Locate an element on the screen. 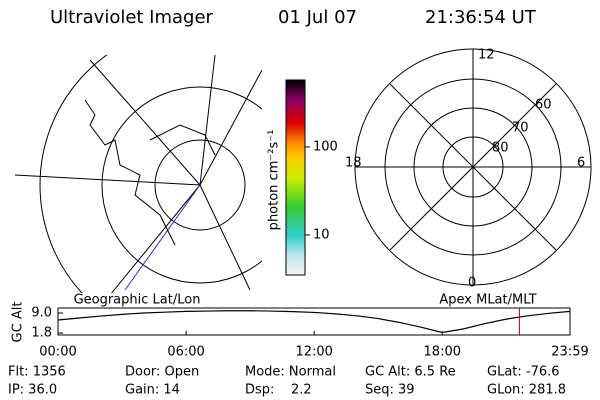  status-field: GLon: 281.8 is located at coordinates (526, 390).